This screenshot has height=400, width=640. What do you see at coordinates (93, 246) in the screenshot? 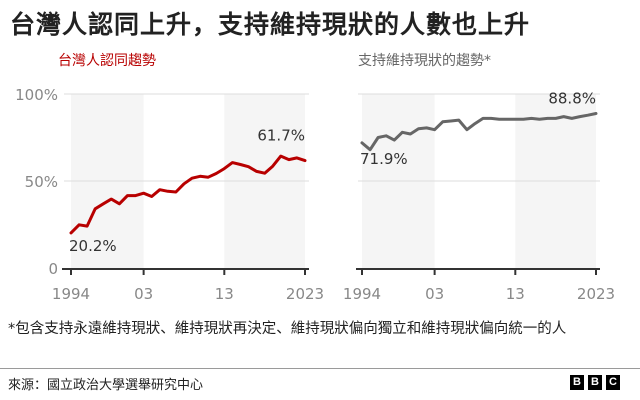
I see `value-annotation: 20.2%` at bounding box center [93, 246].